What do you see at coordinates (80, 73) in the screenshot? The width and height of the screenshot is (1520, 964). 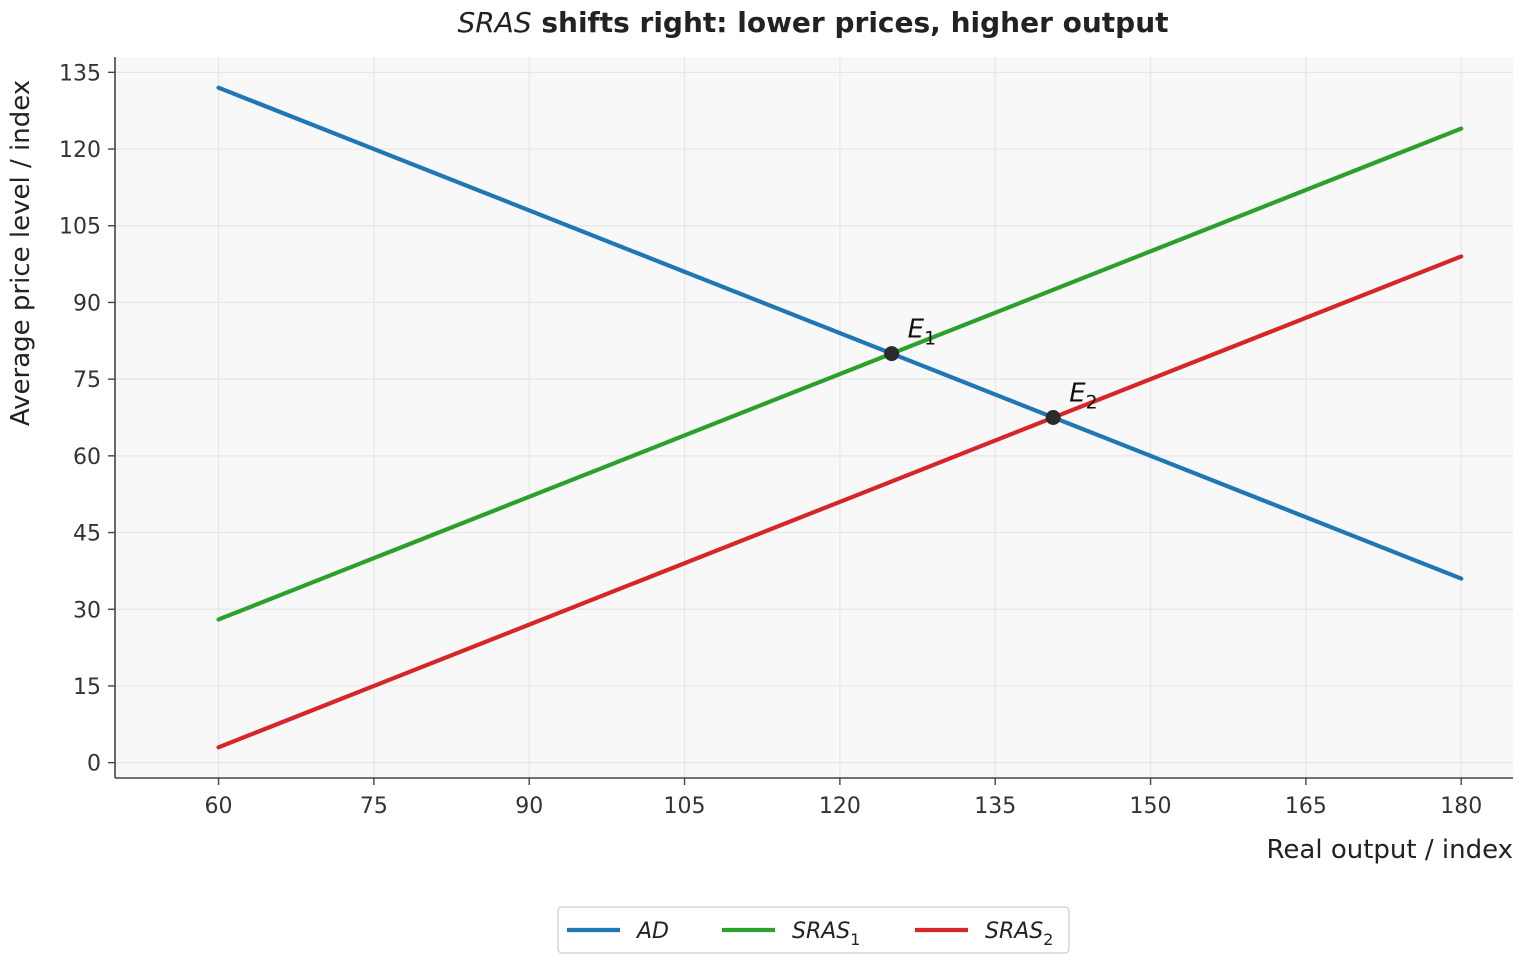 I see `y-tick-label: 135` at bounding box center [80, 73].